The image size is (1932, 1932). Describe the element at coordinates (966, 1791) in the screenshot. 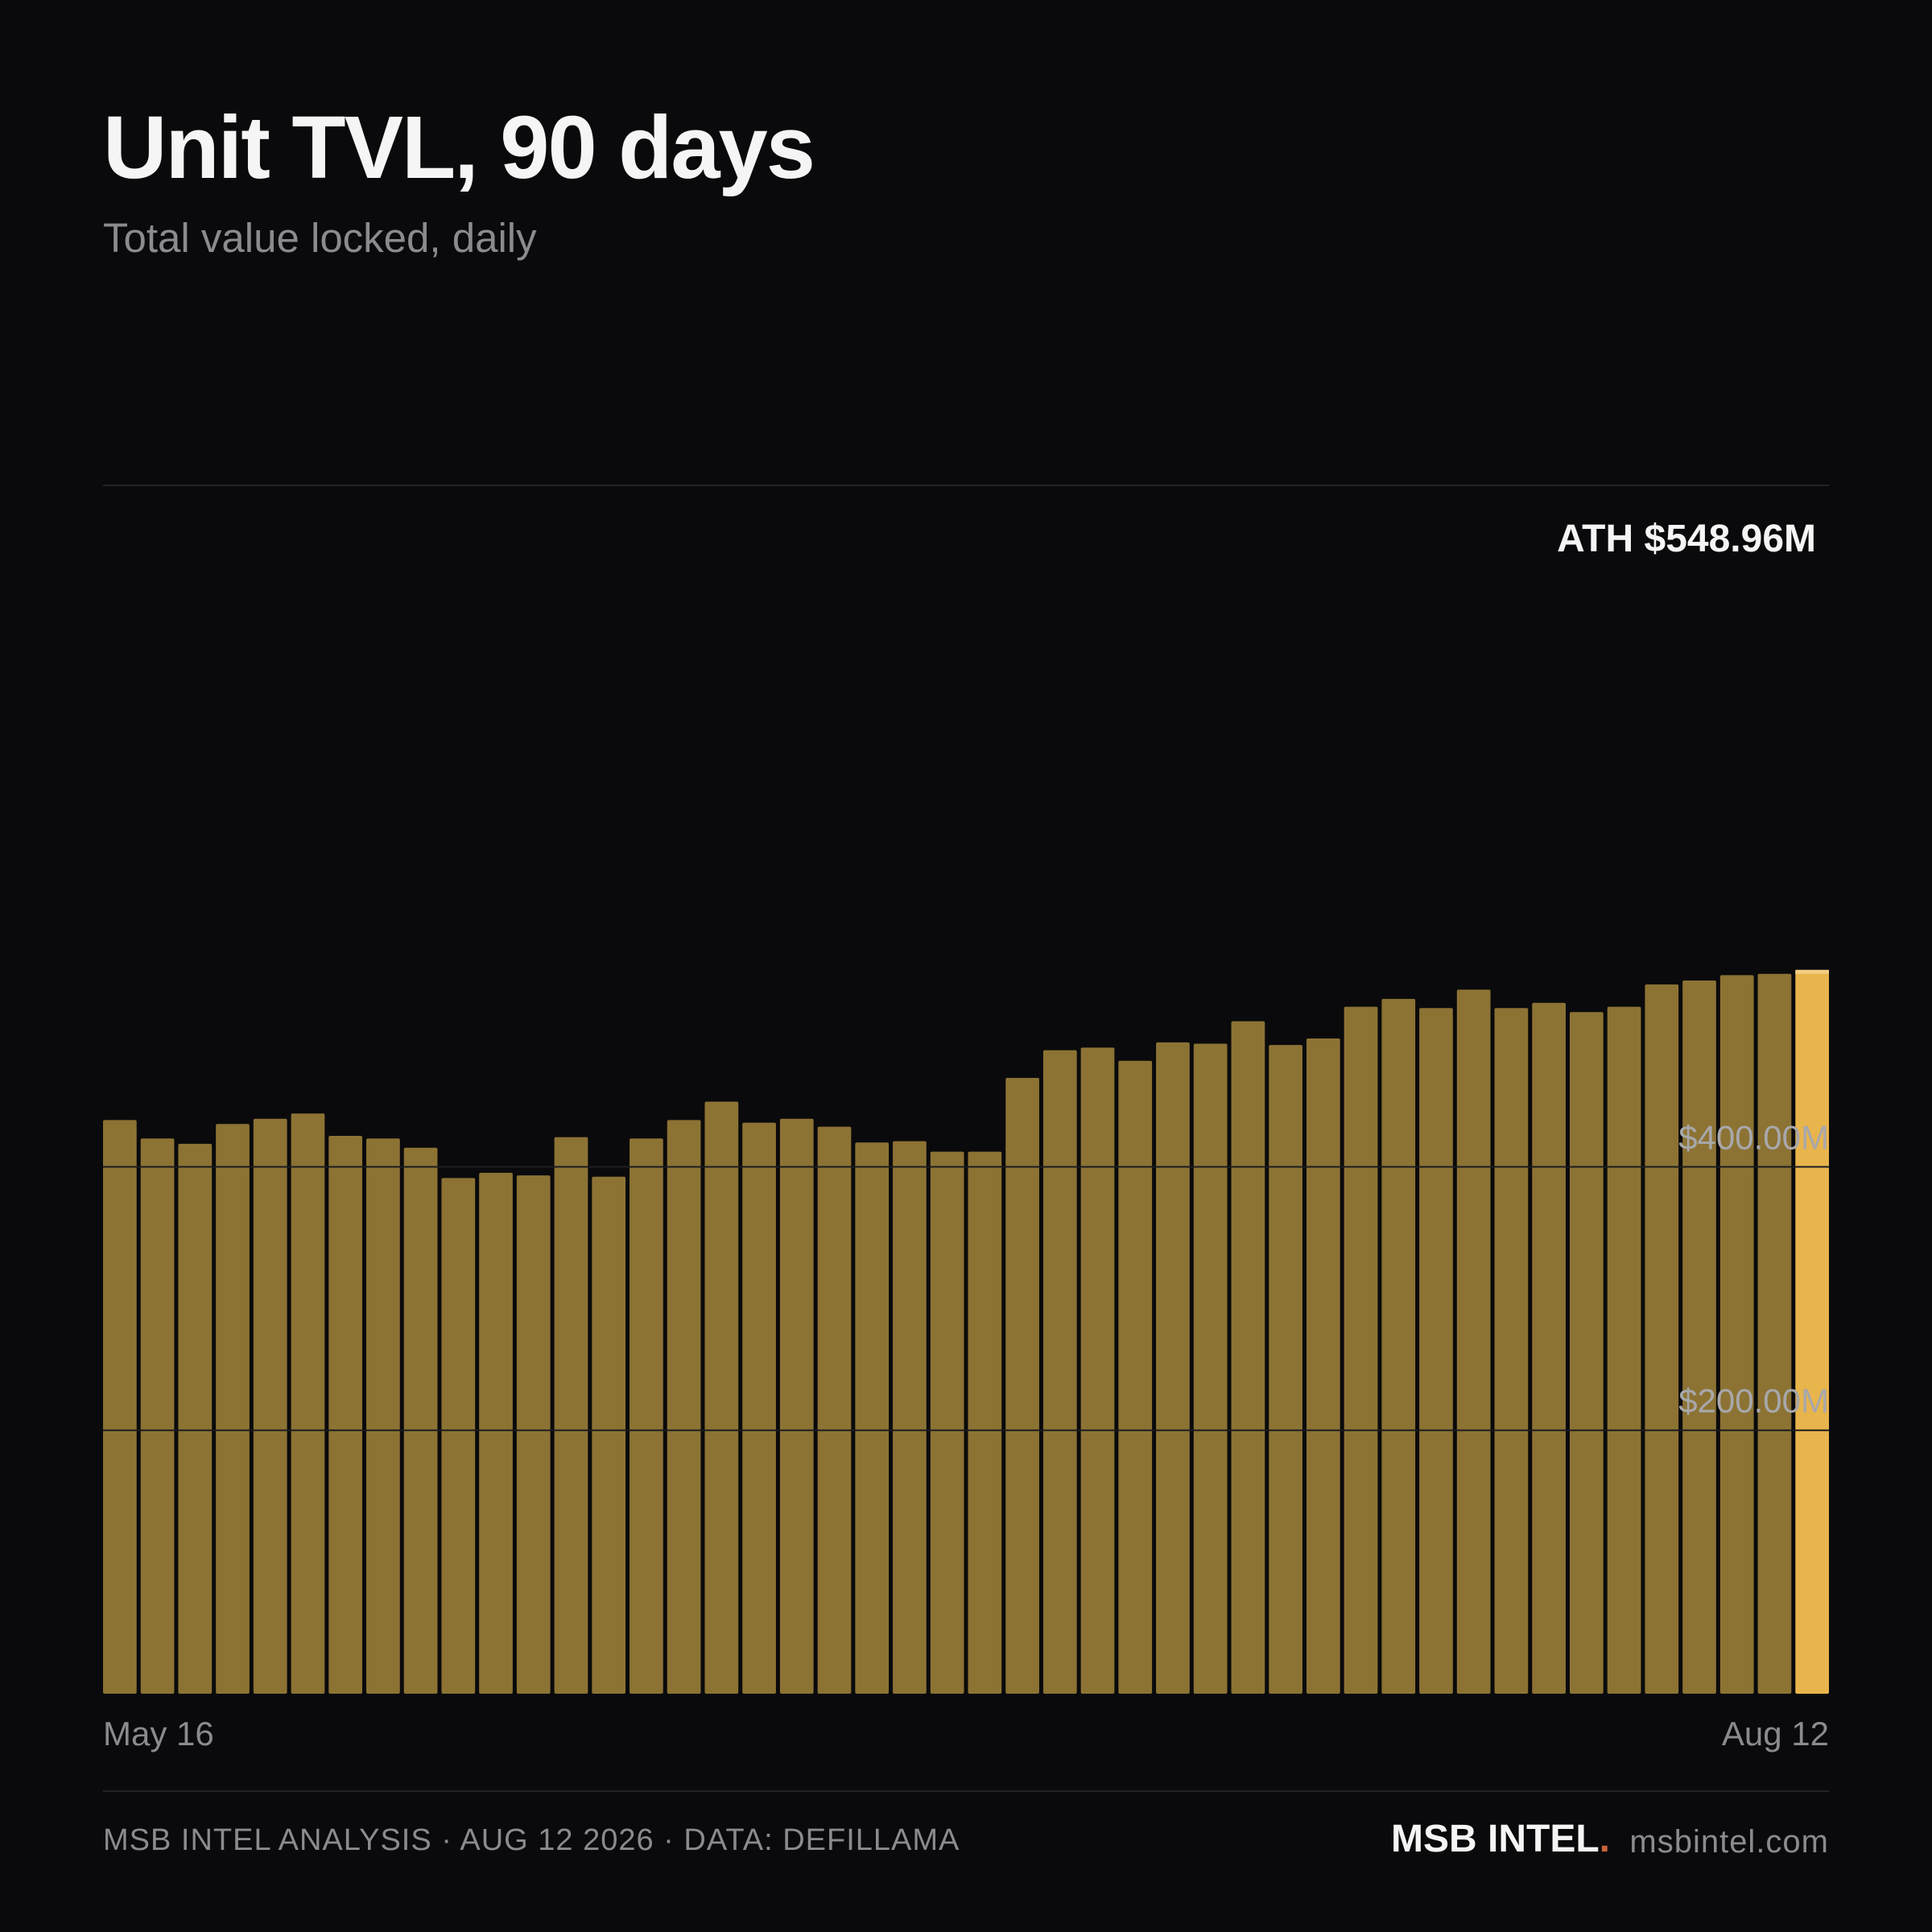

I see `footer-divider` at that location.